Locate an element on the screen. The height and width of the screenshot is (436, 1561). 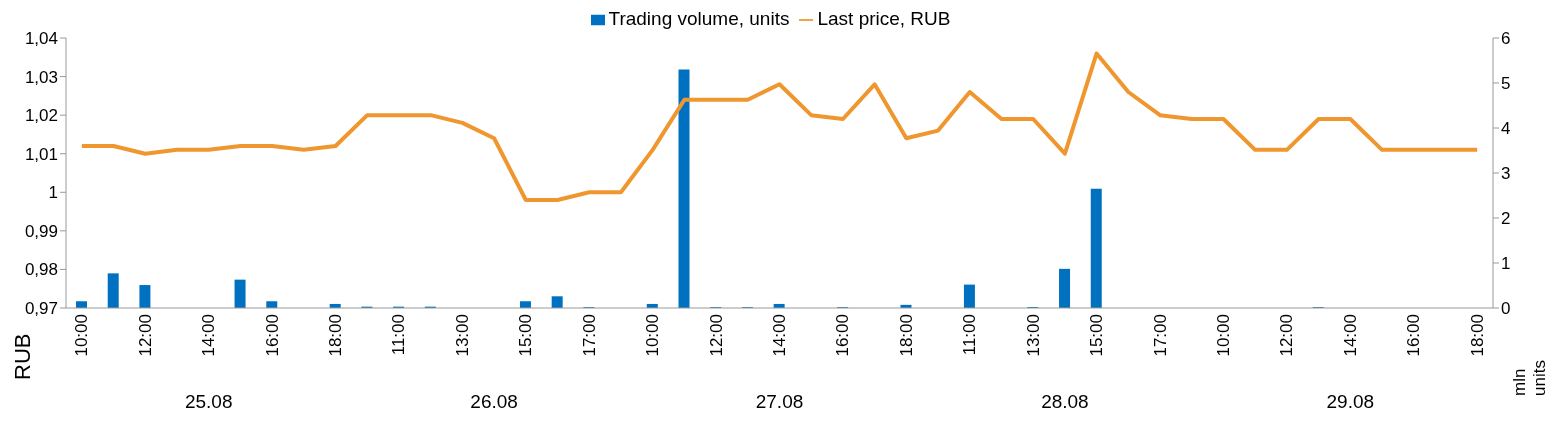
text: 27.08 is located at coordinates (779, 401).